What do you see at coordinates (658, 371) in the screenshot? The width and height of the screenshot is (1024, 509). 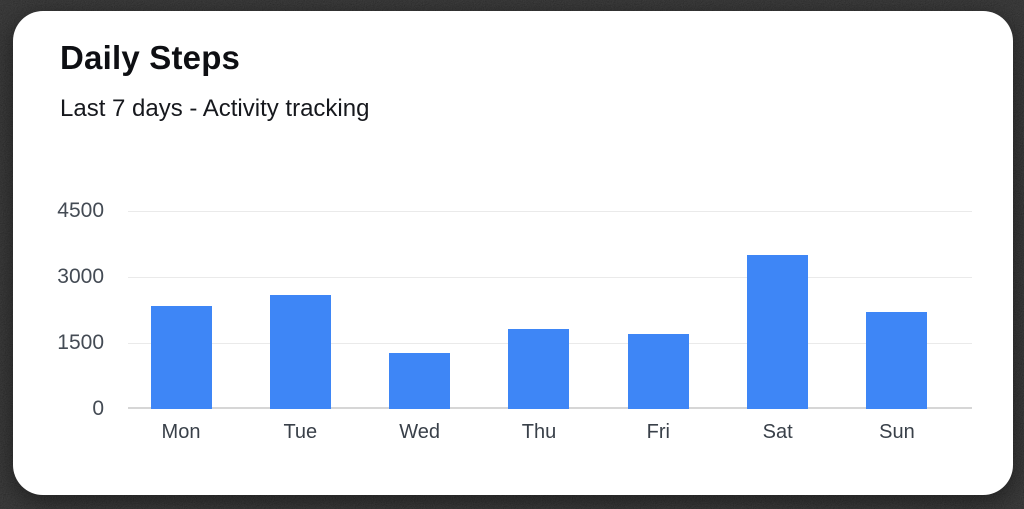 I see `bar-fri` at bounding box center [658, 371].